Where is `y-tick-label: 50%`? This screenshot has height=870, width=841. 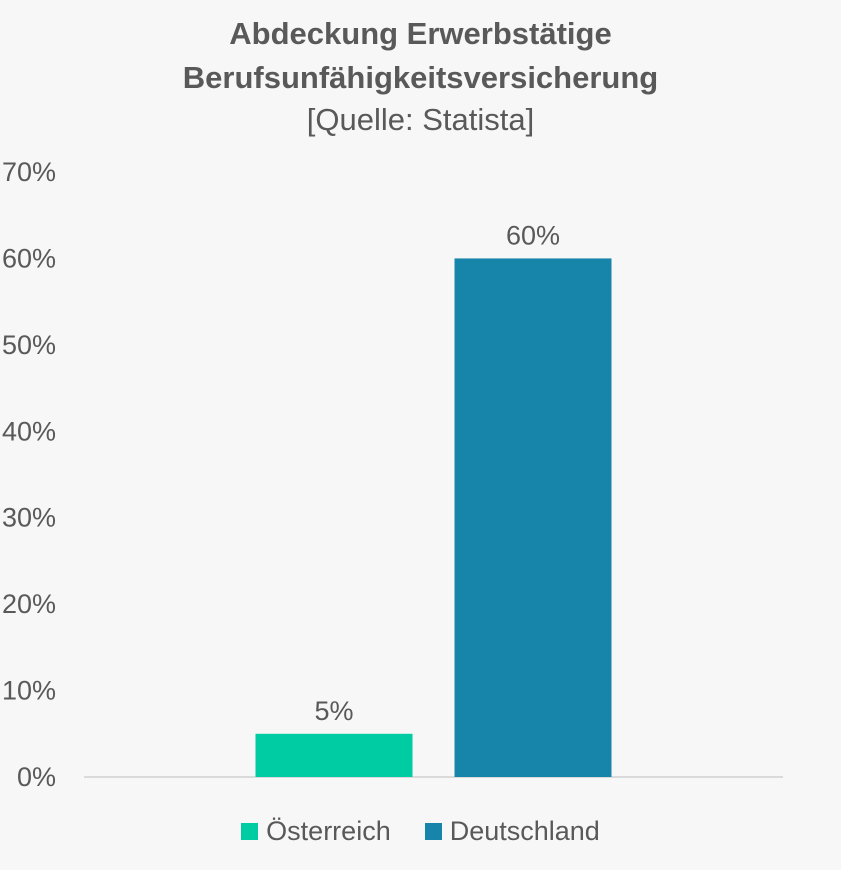 y-tick-label: 50% is located at coordinates (29, 345).